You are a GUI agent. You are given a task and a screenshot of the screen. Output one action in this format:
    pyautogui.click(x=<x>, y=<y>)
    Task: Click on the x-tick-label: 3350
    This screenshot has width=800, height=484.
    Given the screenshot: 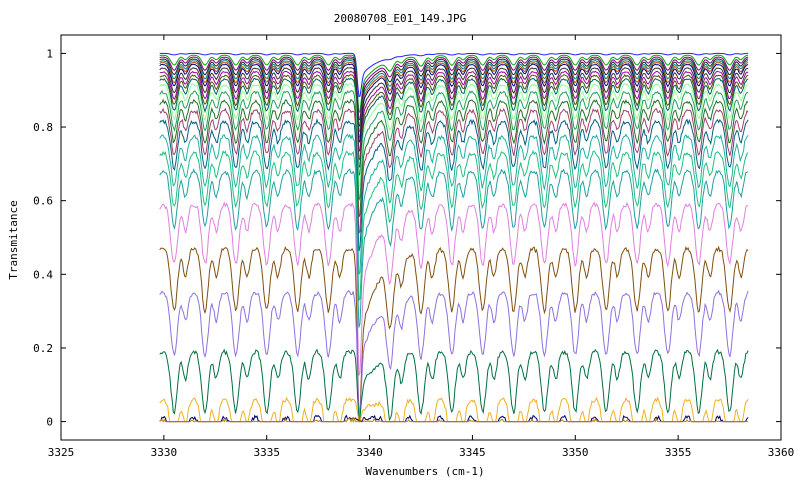 What is the action you would take?
    pyautogui.click(x=575, y=452)
    